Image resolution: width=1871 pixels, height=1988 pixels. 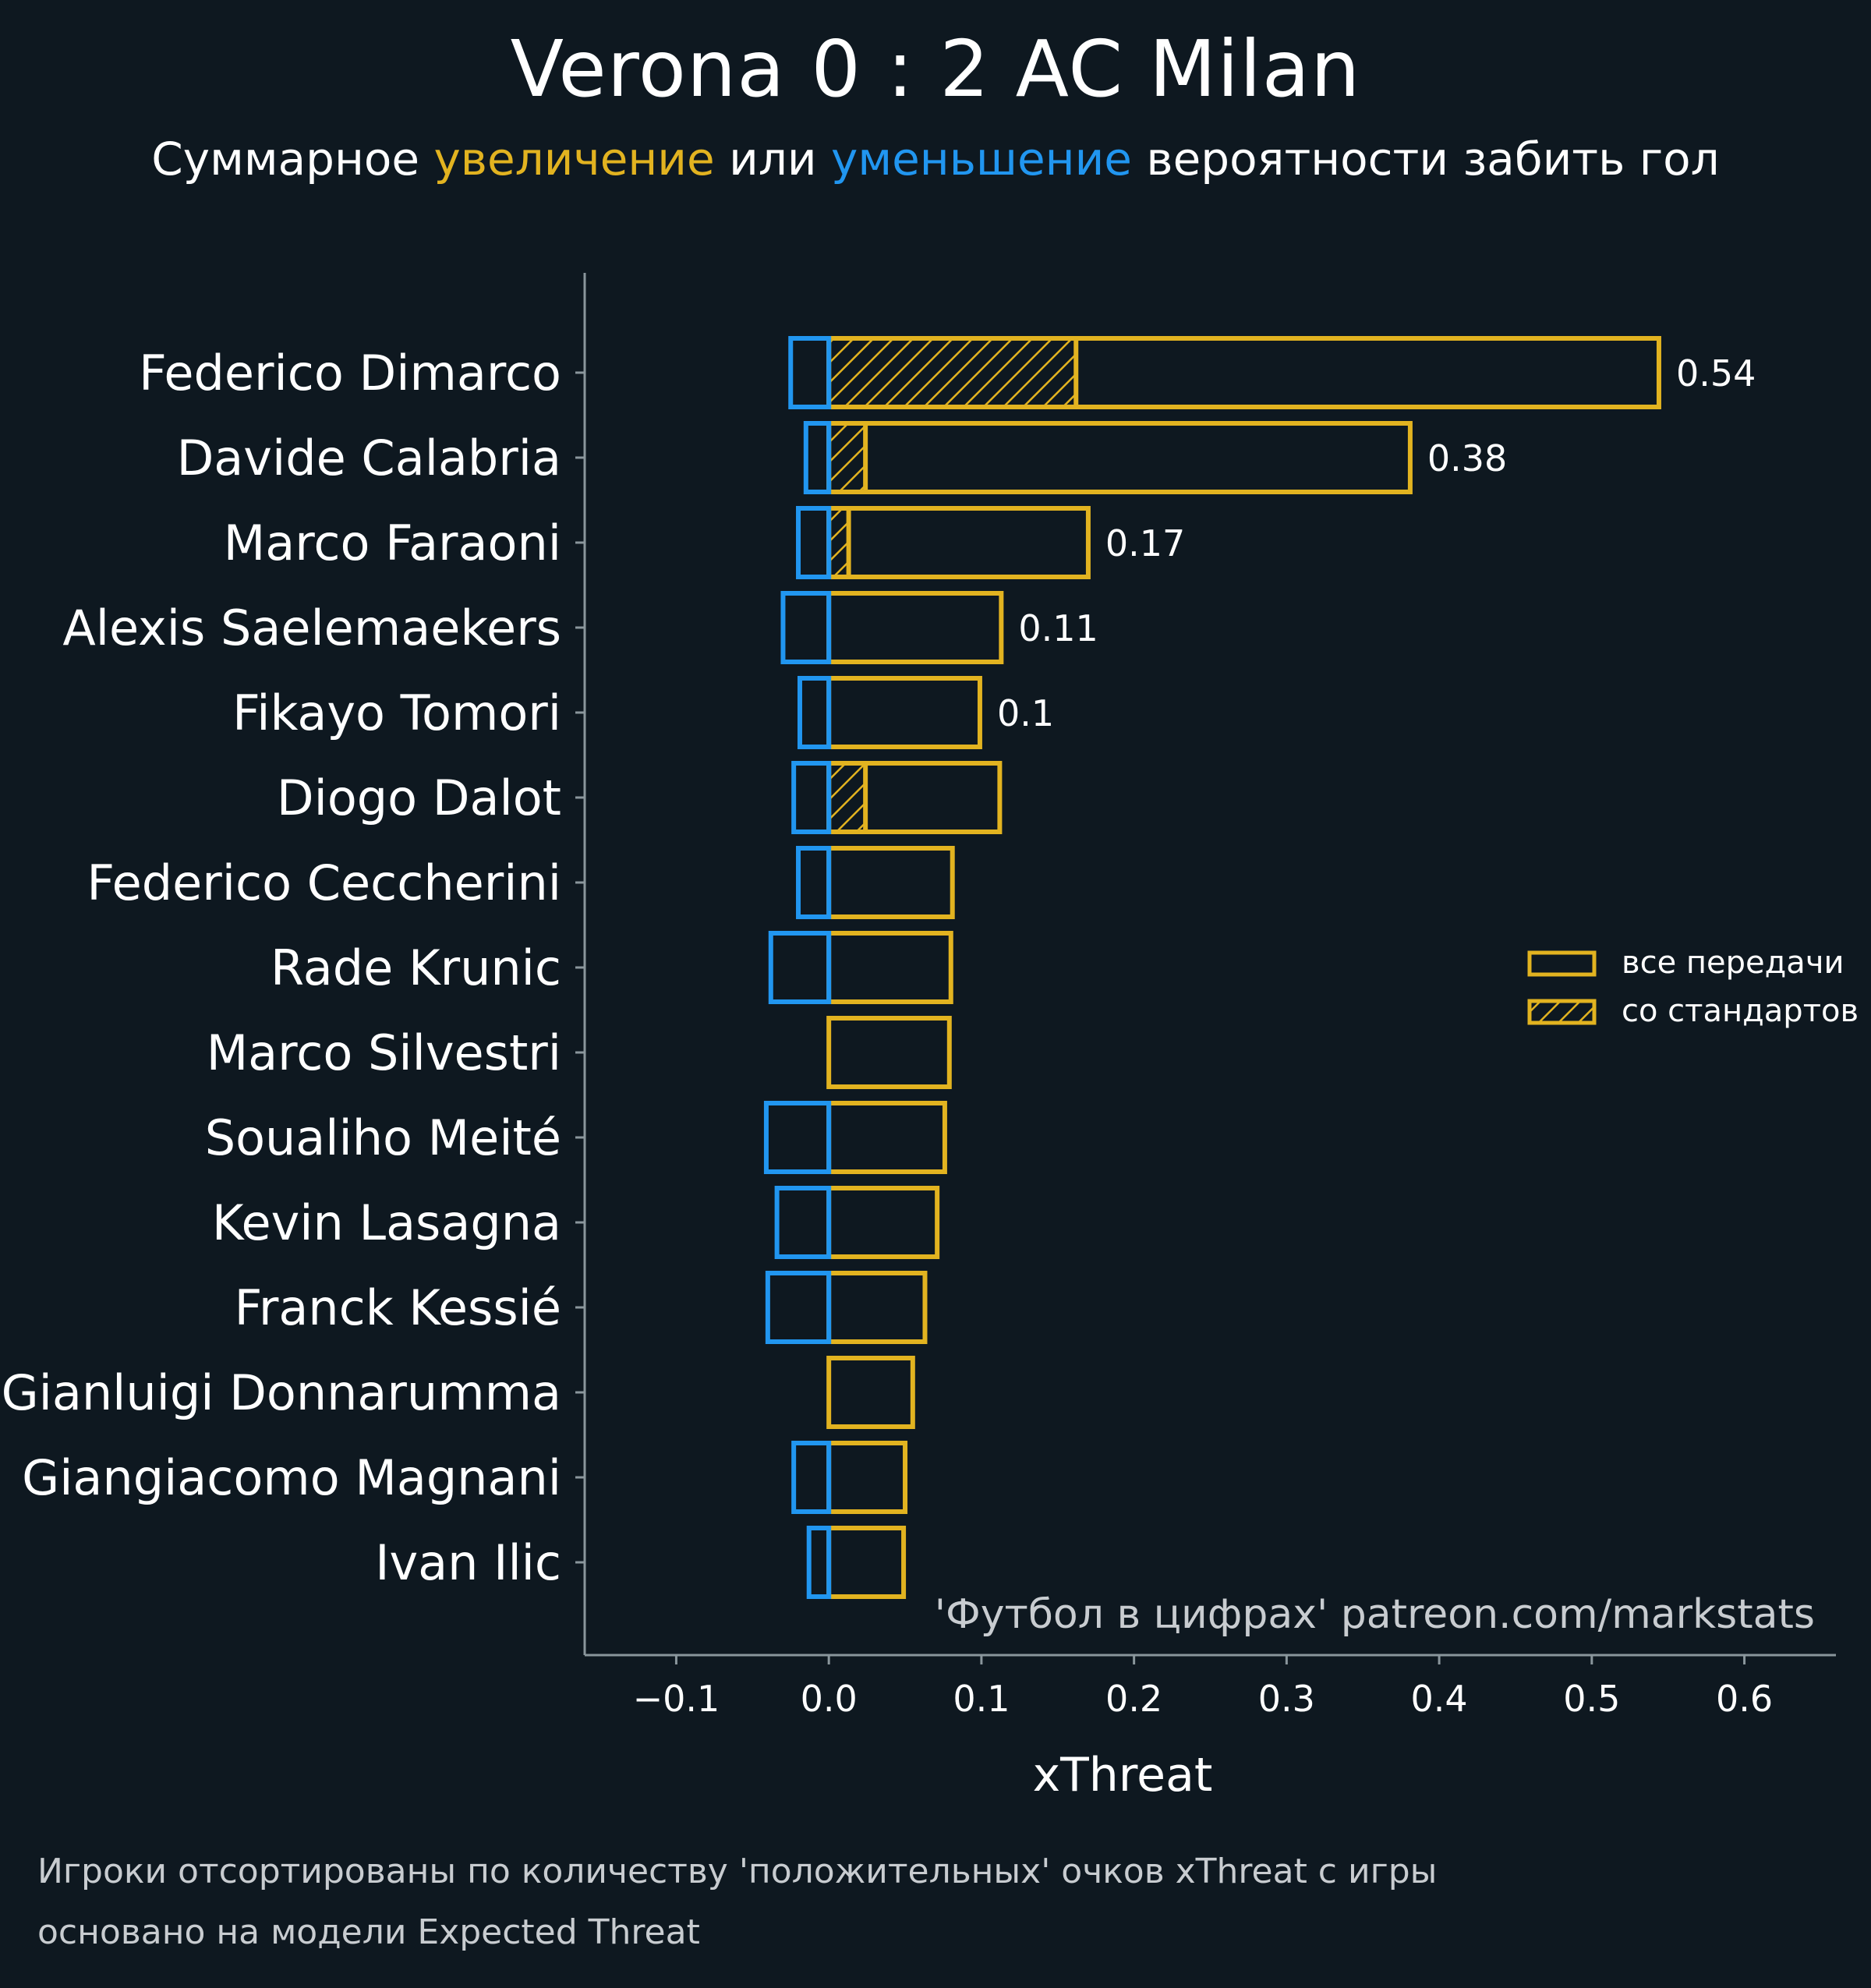 I want to click on x-axis-label: xThreat, so click(x=1123, y=1775).